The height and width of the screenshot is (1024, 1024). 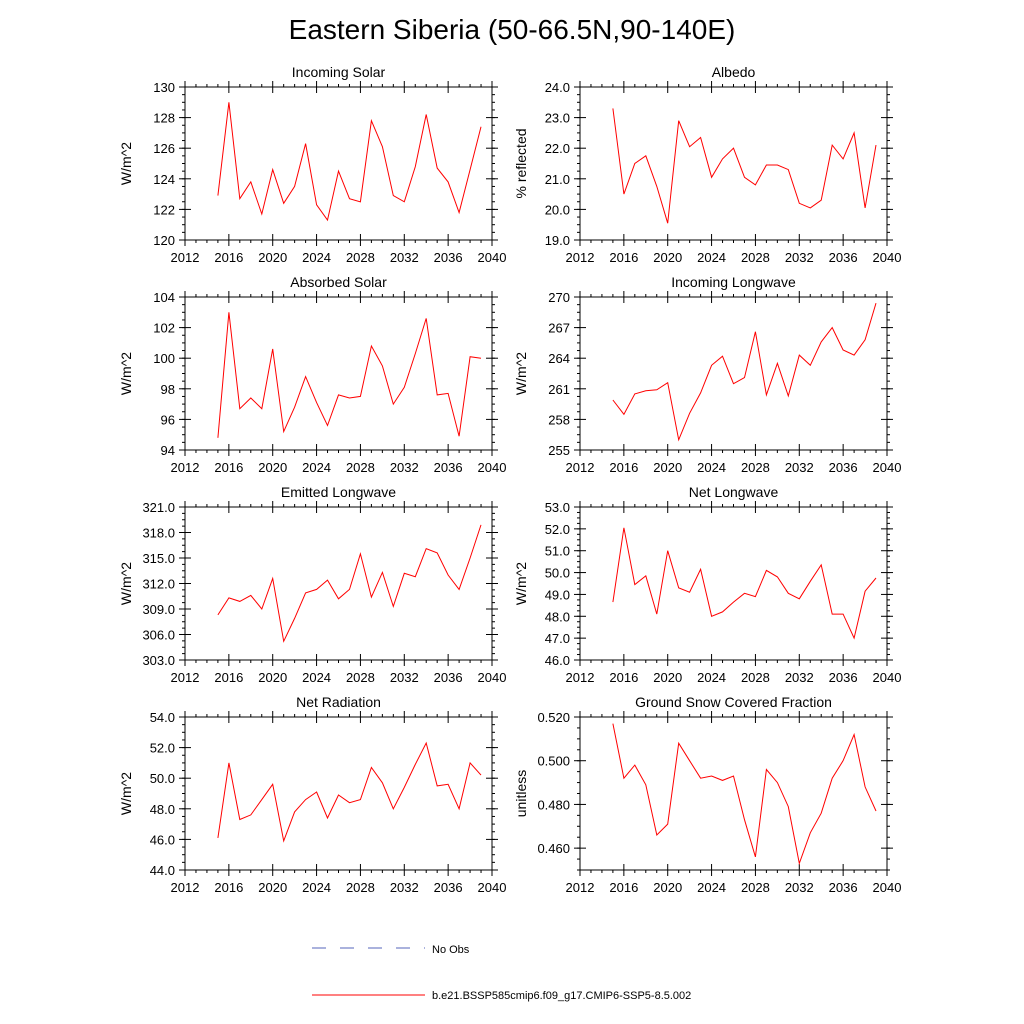 What do you see at coordinates (168, 450) in the screenshot?
I see `y-tick-label: 94` at bounding box center [168, 450].